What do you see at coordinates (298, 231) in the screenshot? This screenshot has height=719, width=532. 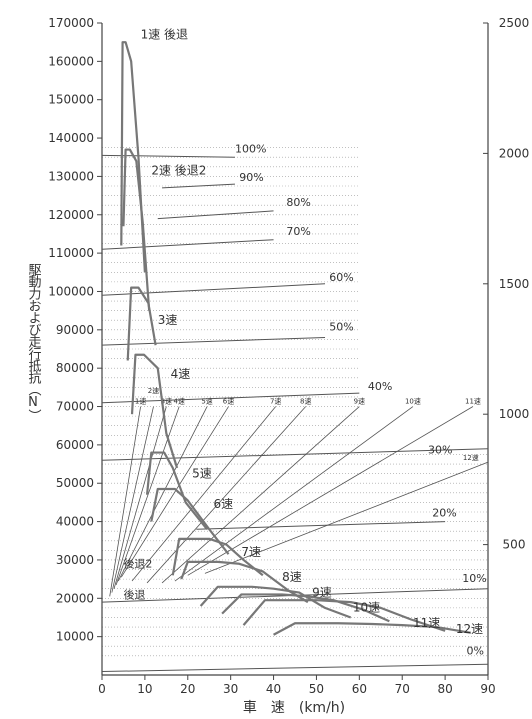 I see `resistance-label: 70%` at bounding box center [298, 231].